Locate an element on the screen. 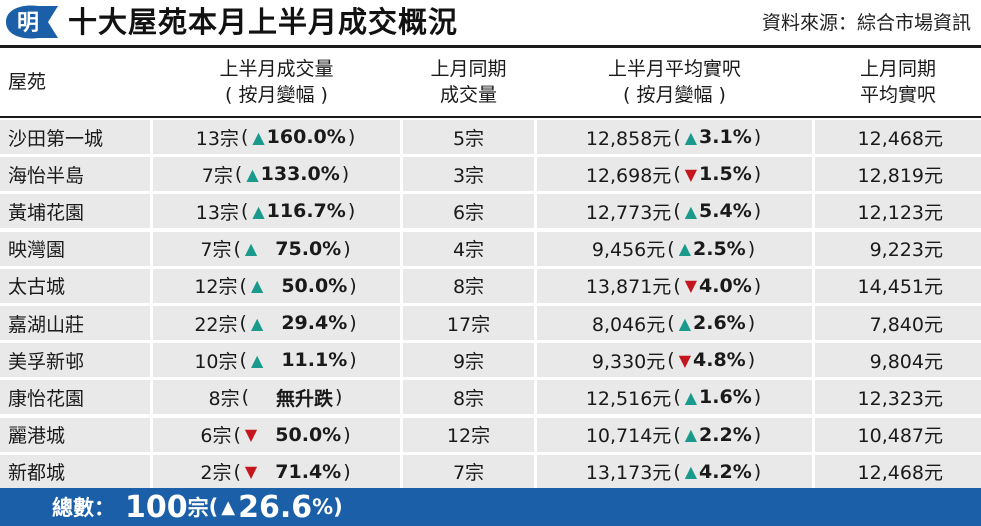  prev-price-cell: 12,123元 is located at coordinates (898, 211).